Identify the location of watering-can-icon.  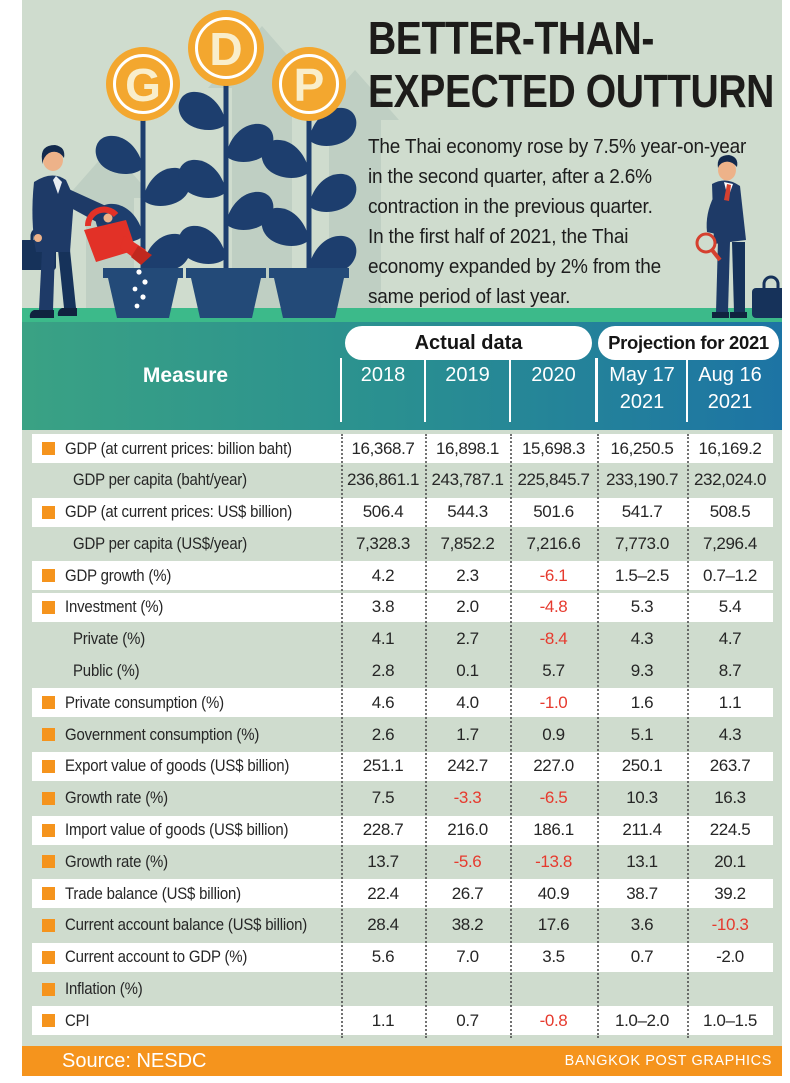
(118, 257).